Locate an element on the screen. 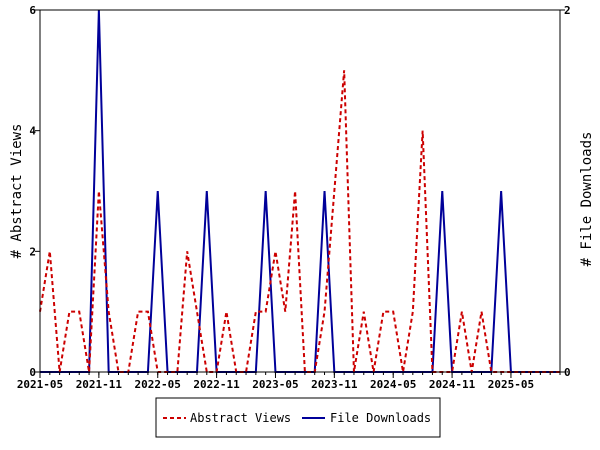  legend: Abstract Views File Downloads is located at coordinates (298, 417).